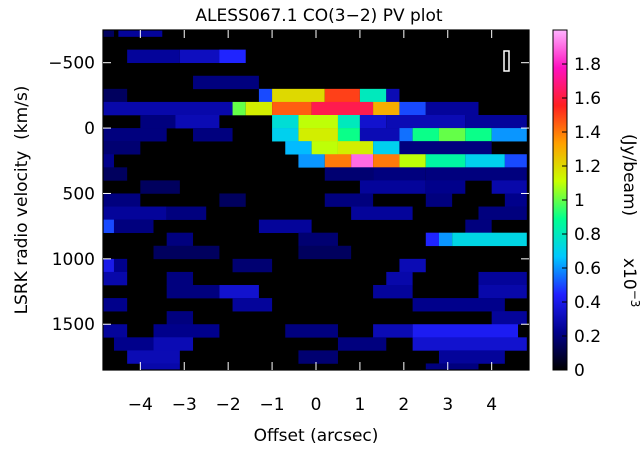  Describe the element at coordinates (228, 405) in the screenshot. I see `x-tick-label: −2` at that location.